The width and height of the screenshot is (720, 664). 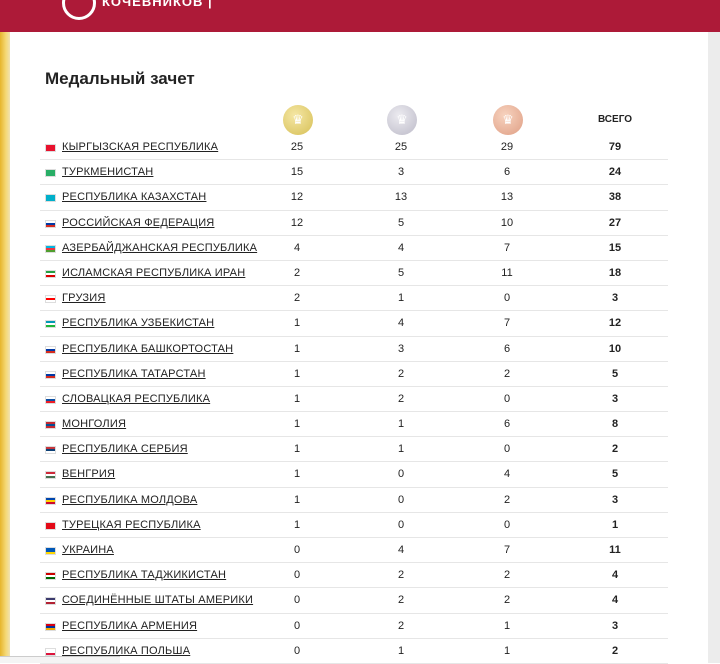 I want to click on gold-count: 25, so click(x=297, y=147).